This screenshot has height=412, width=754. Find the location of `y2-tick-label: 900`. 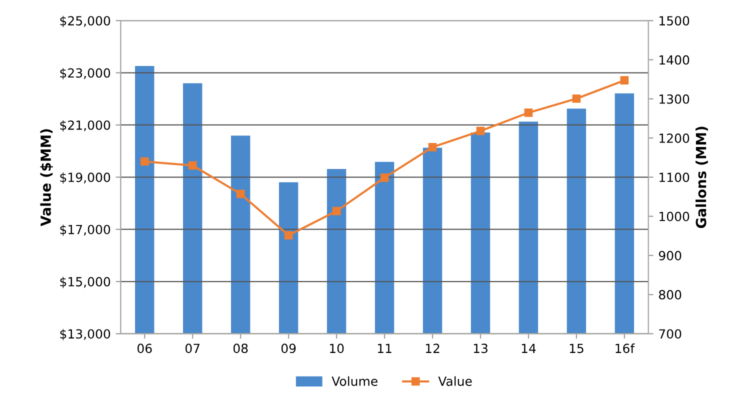

y2-tick-label: 900 is located at coordinates (670, 255).